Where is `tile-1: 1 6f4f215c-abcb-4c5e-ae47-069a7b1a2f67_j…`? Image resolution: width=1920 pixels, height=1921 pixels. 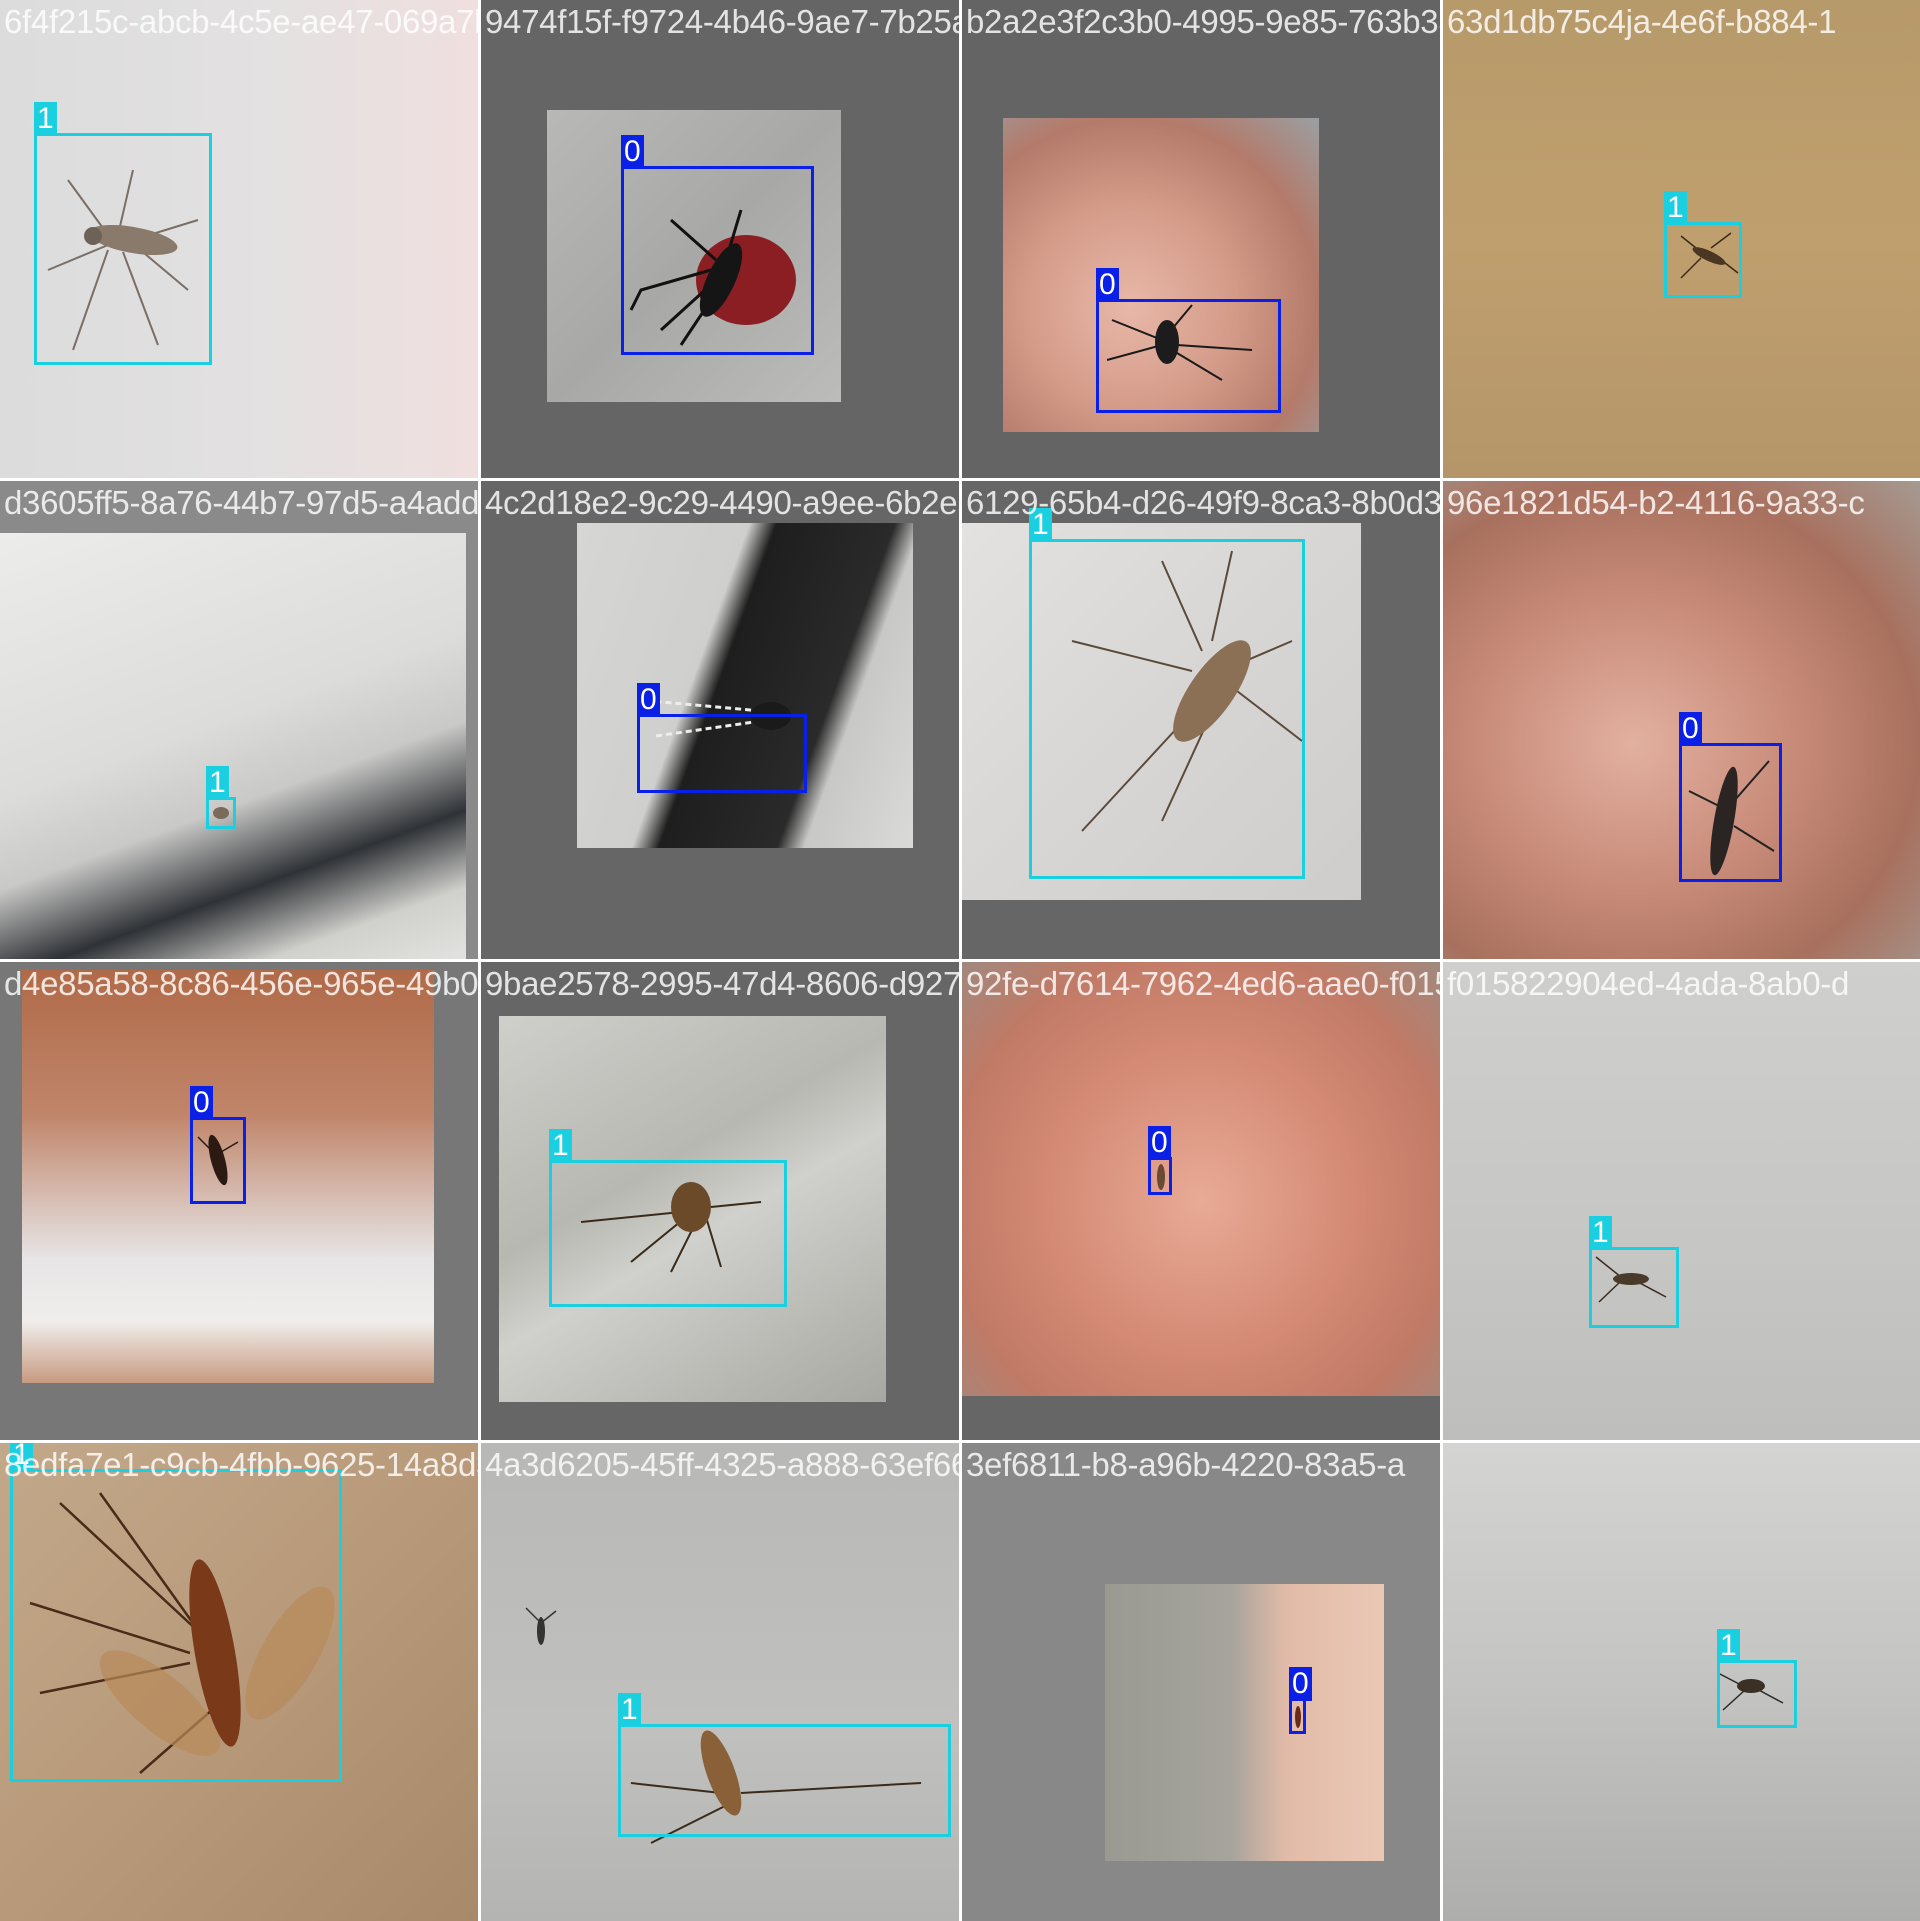
tile-1: 1 6f4f215c-abcb-4c5e-ae47-069a7b1a2f67_j… is located at coordinates (239, 239).